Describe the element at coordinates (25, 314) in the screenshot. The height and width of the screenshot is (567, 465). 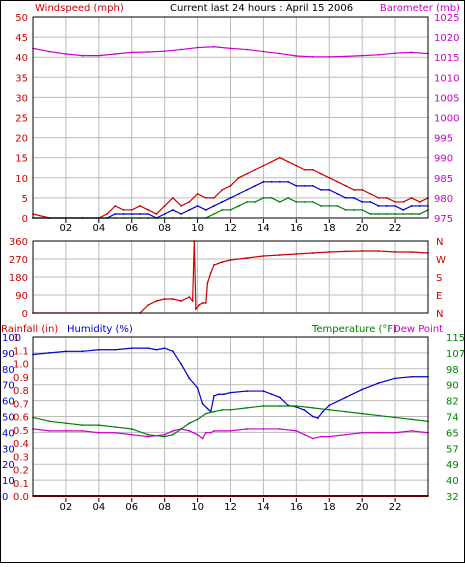
I see `direction-tick-label: 0` at that location.